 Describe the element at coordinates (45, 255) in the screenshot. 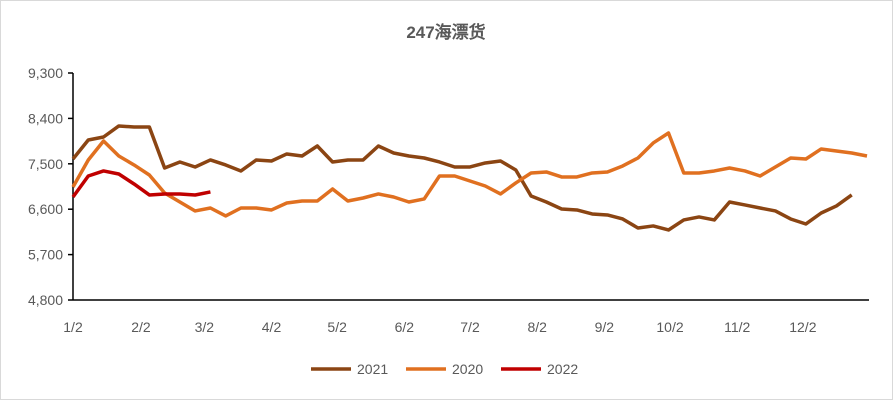

I see `y-tick-label: 5,700` at that location.